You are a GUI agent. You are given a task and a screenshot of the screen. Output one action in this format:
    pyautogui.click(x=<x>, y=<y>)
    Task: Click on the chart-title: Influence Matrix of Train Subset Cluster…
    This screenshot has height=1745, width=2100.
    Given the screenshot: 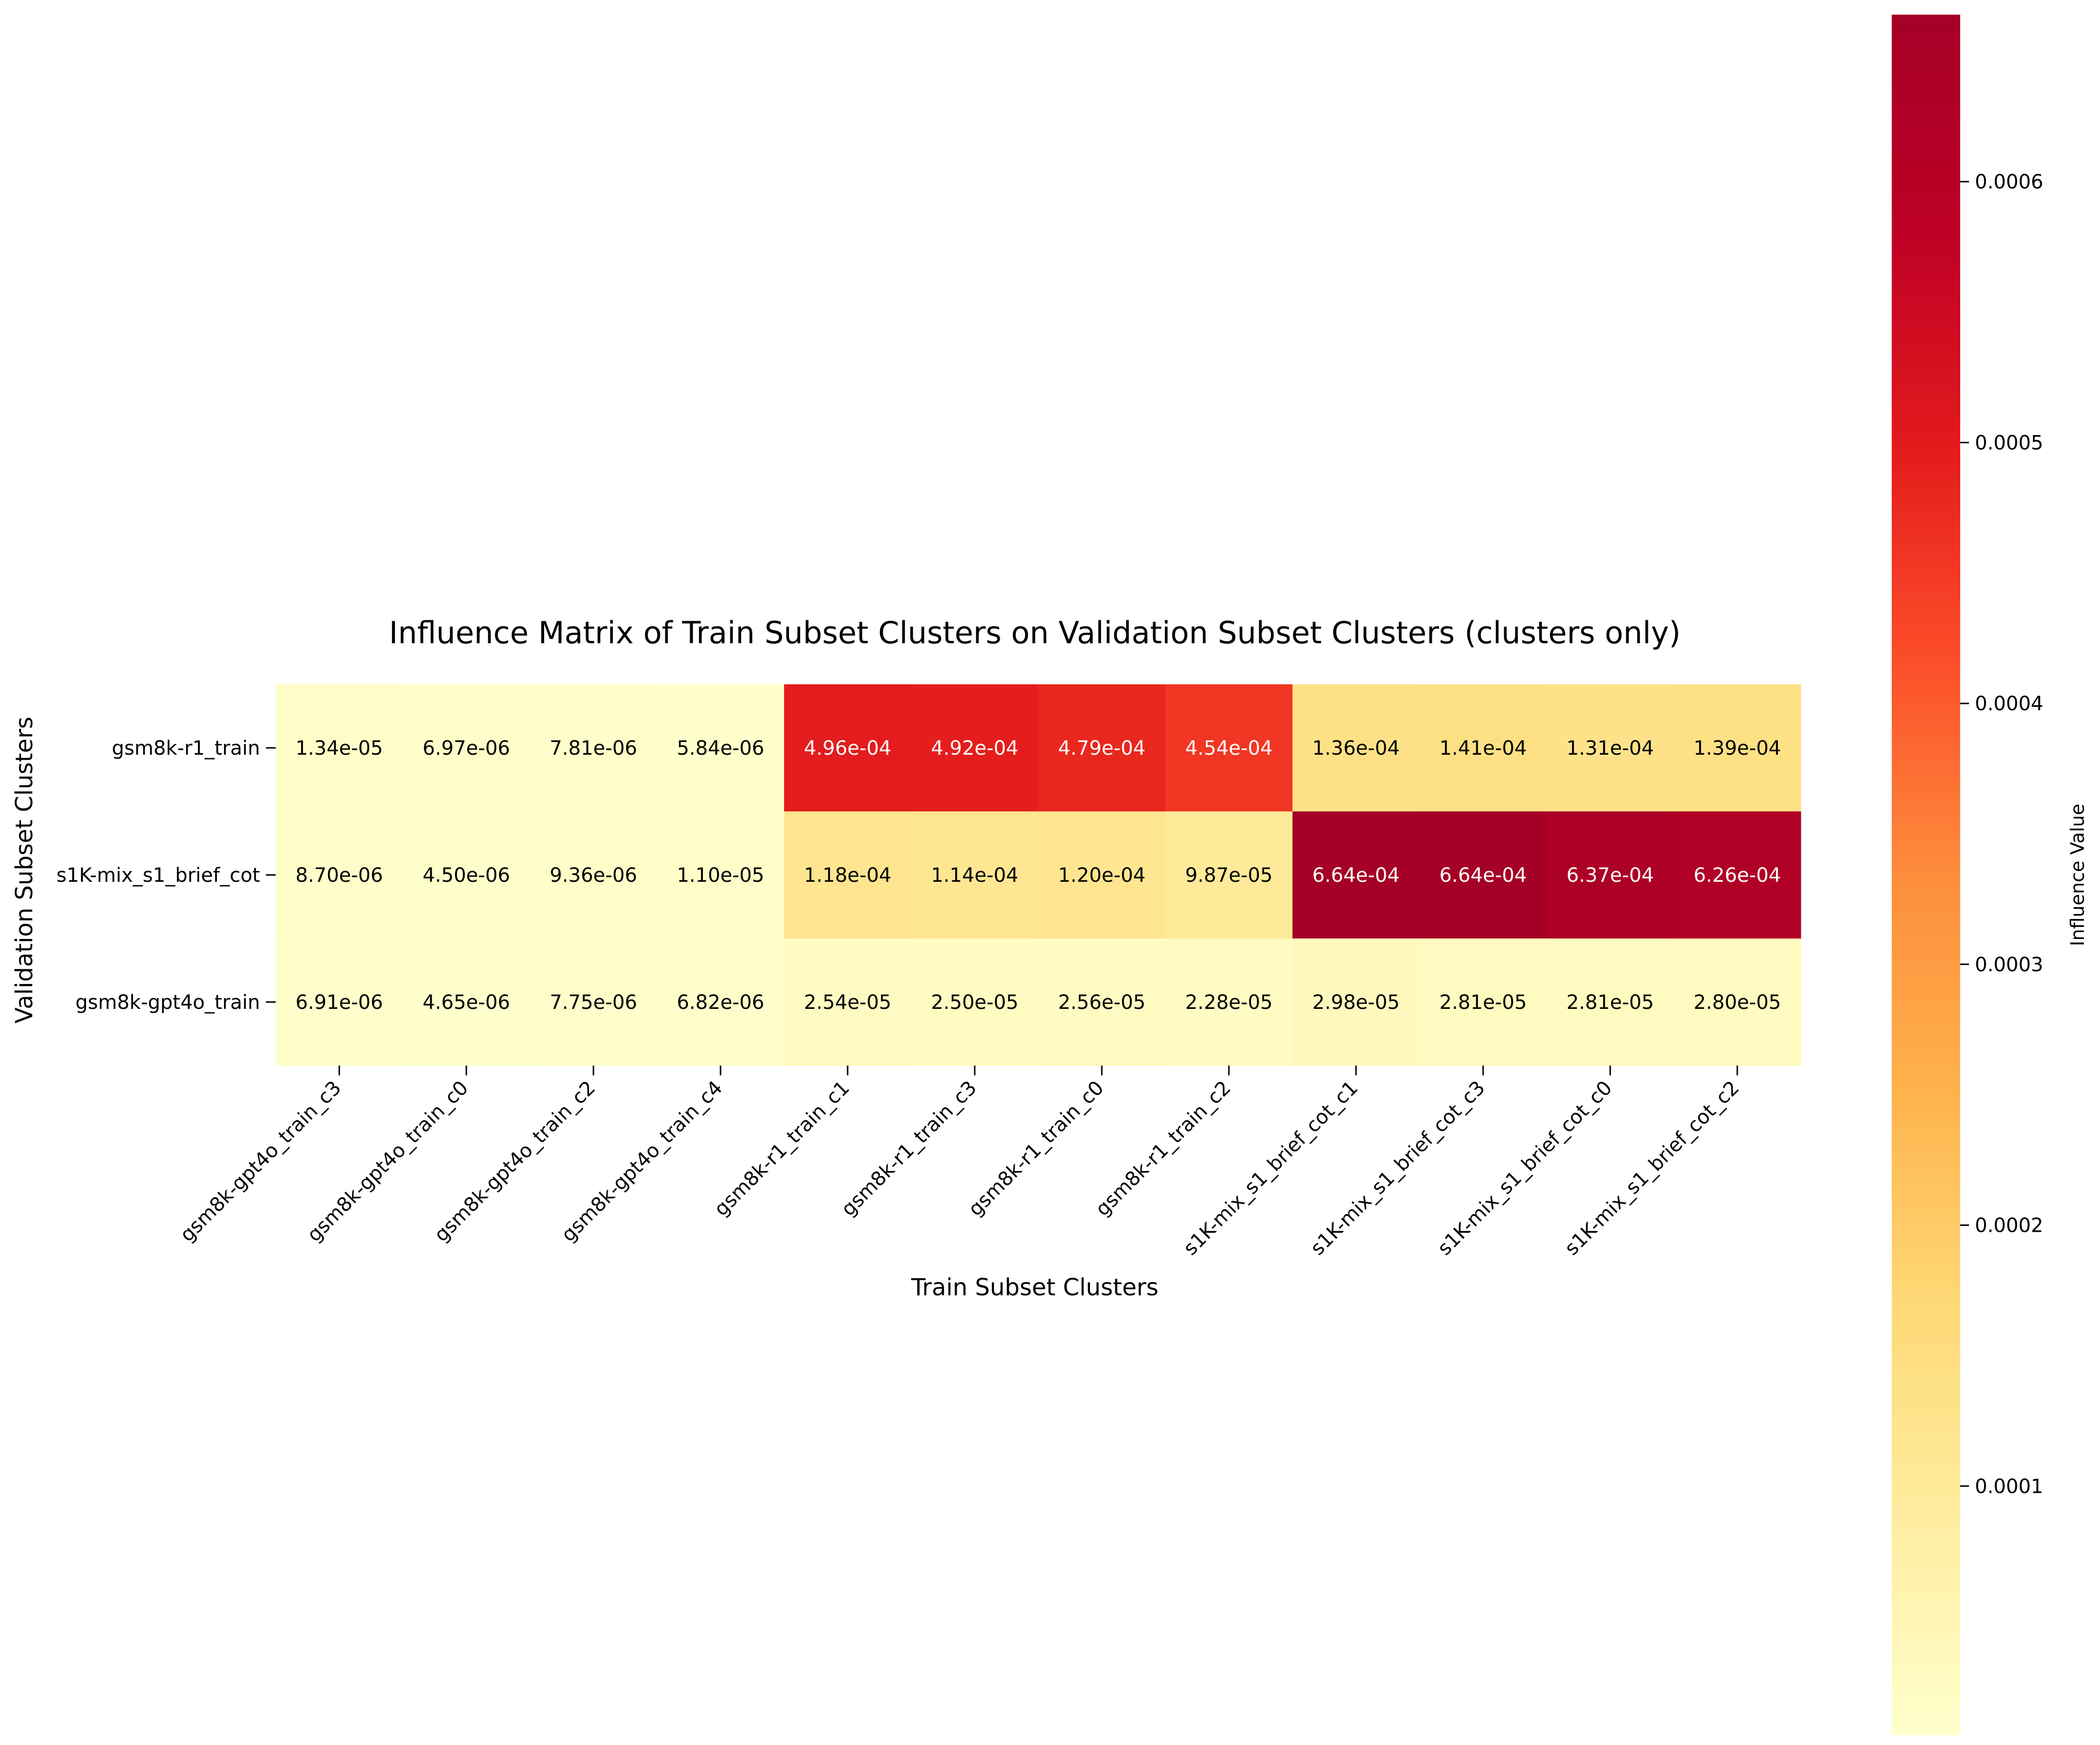 What is the action you would take?
    pyautogui.click(x=1035, y=633)
    